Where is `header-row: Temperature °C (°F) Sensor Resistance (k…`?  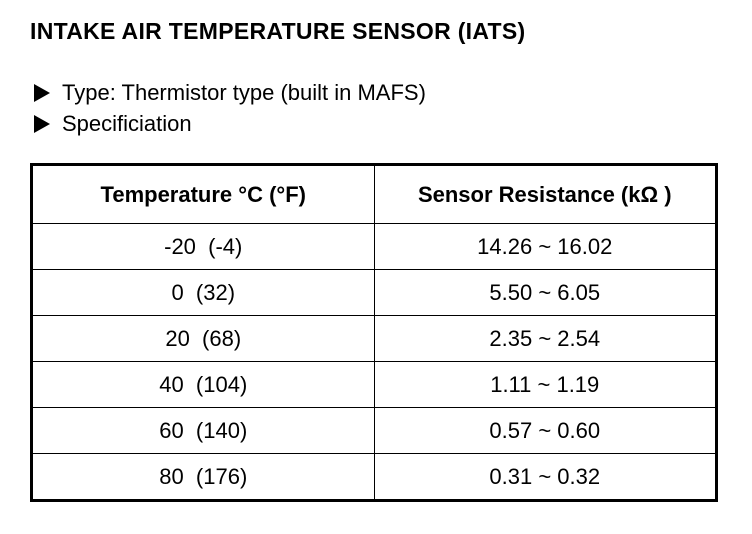 header-row: Temperature °C (°F) Sensor Resistance (k… is located at coordinates (374, 194).